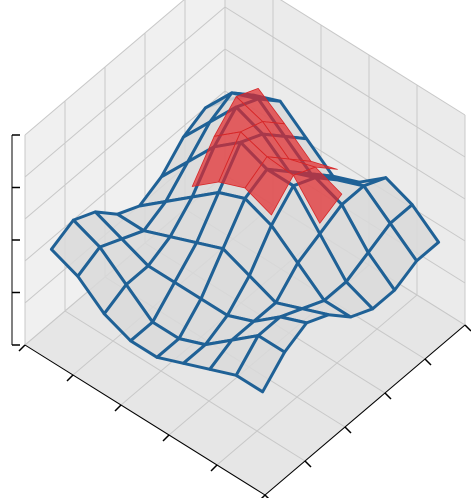 This screenshot has height=498, width=471. What do you see at coordinates (365, 410) in the screenshot?
I see `y-axis` at bounding box center [365, 410].